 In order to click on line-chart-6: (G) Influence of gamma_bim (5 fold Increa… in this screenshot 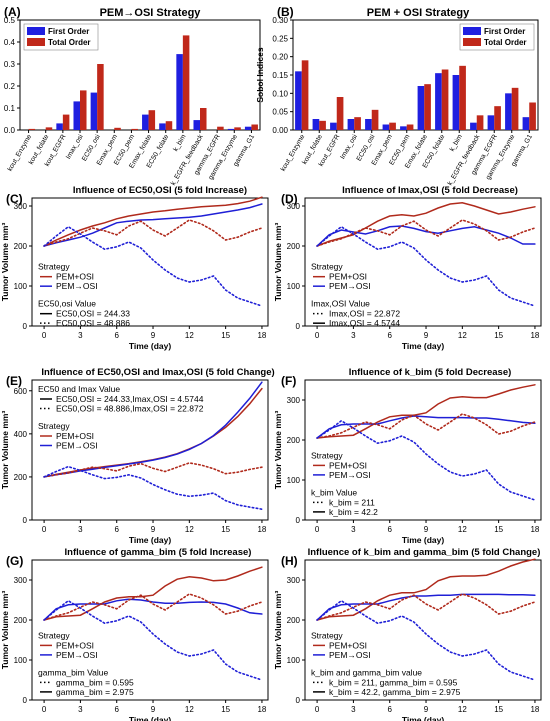, I will do `click(134, 634)`.